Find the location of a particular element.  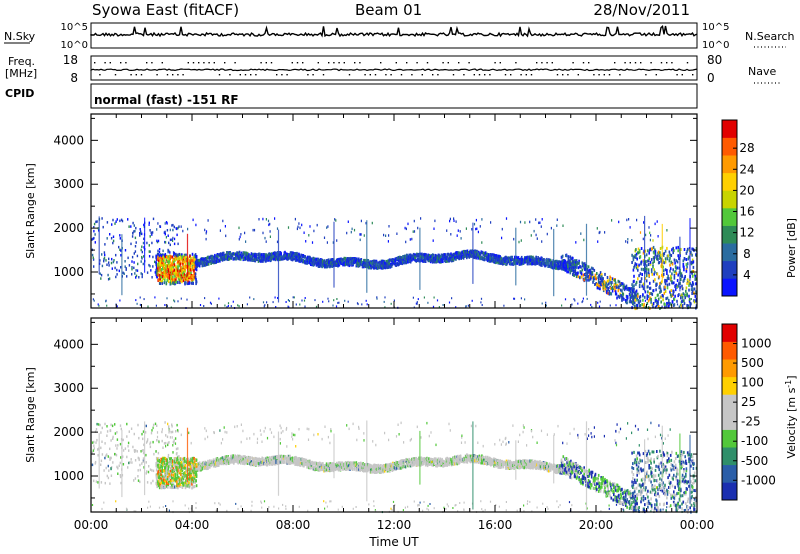

power-ytick-2: 3000 is located at coordinates (68, 184).